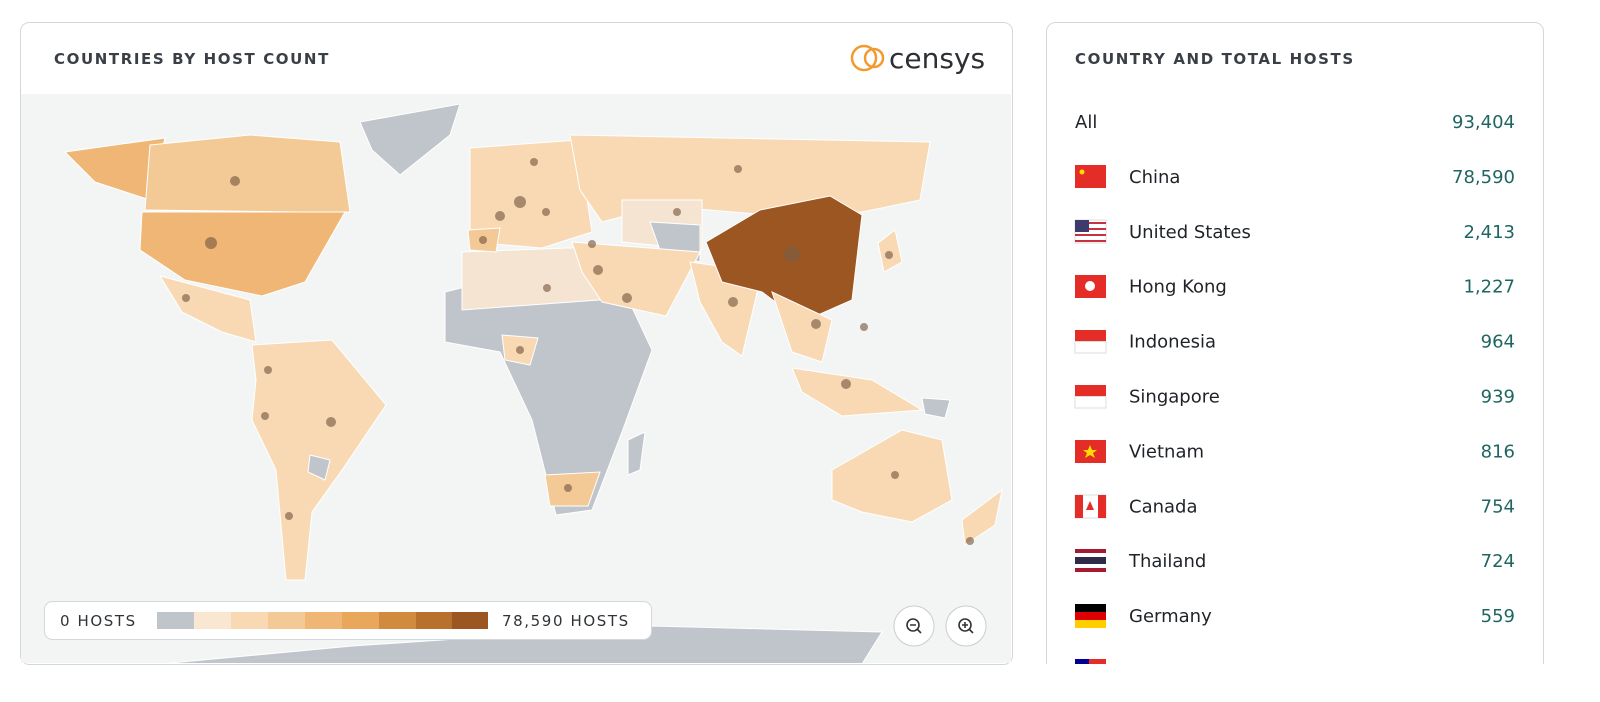  I want to click on legend: 0 HOSTS 78,590 HOSTS, so click(348, 620).